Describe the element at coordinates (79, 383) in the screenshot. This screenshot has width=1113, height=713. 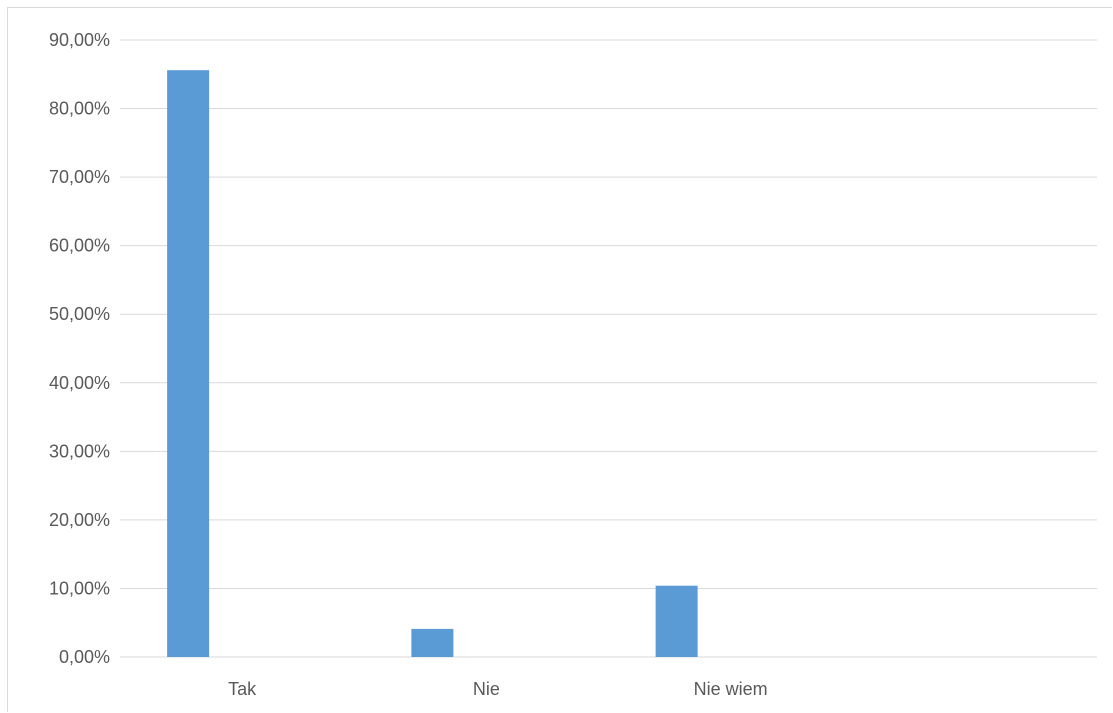
I see `y-tick-label: 40,00%` at that location.